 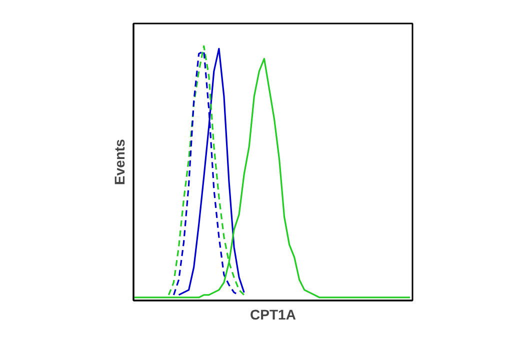 What do you see at coordinates (120, 161) in the screenshot?
I see `y-axis-title: Events` at bounding box center [120, 161].